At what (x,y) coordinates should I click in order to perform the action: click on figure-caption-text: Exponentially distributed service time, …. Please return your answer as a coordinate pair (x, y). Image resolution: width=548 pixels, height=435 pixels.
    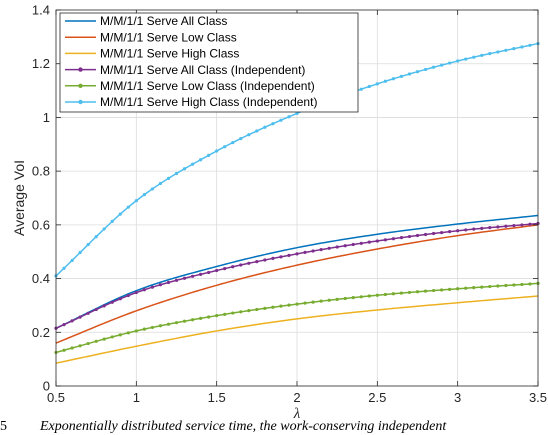
    Looking at the image, I should click on (243, 426).